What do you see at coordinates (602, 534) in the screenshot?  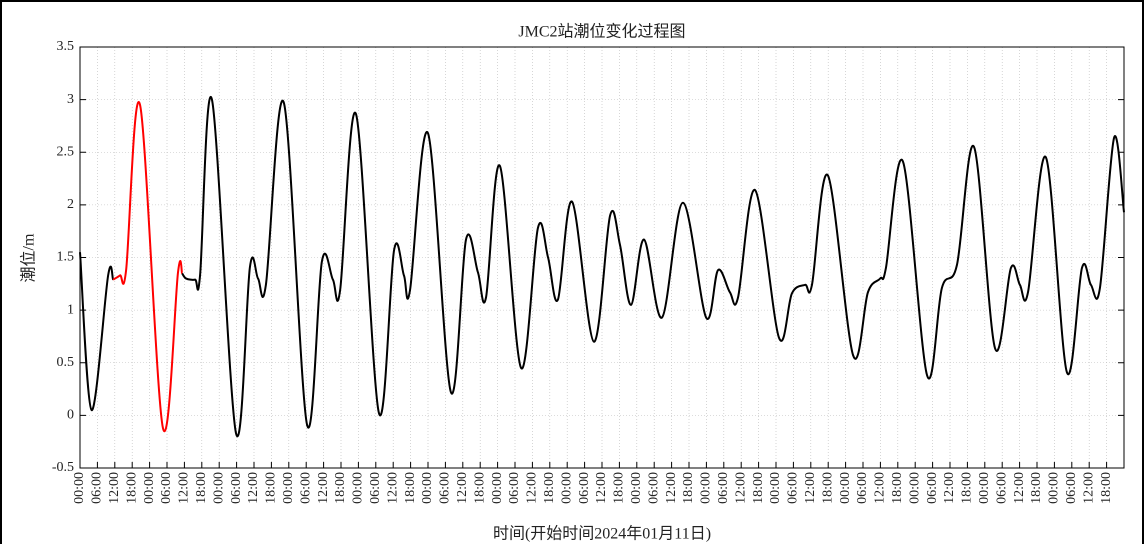 I see `x-axis-label: 时间(开始时间2024年01月11日)` at bounding box center [602, 534].